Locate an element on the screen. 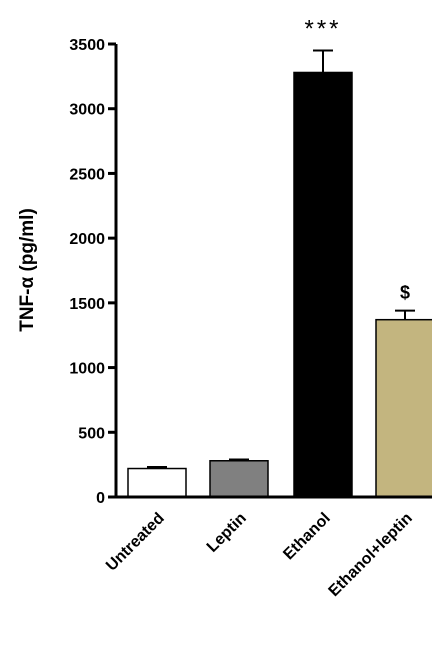 The image size is (432, 645). y-tick-label: 1000 is located at coordinates (87, 369).